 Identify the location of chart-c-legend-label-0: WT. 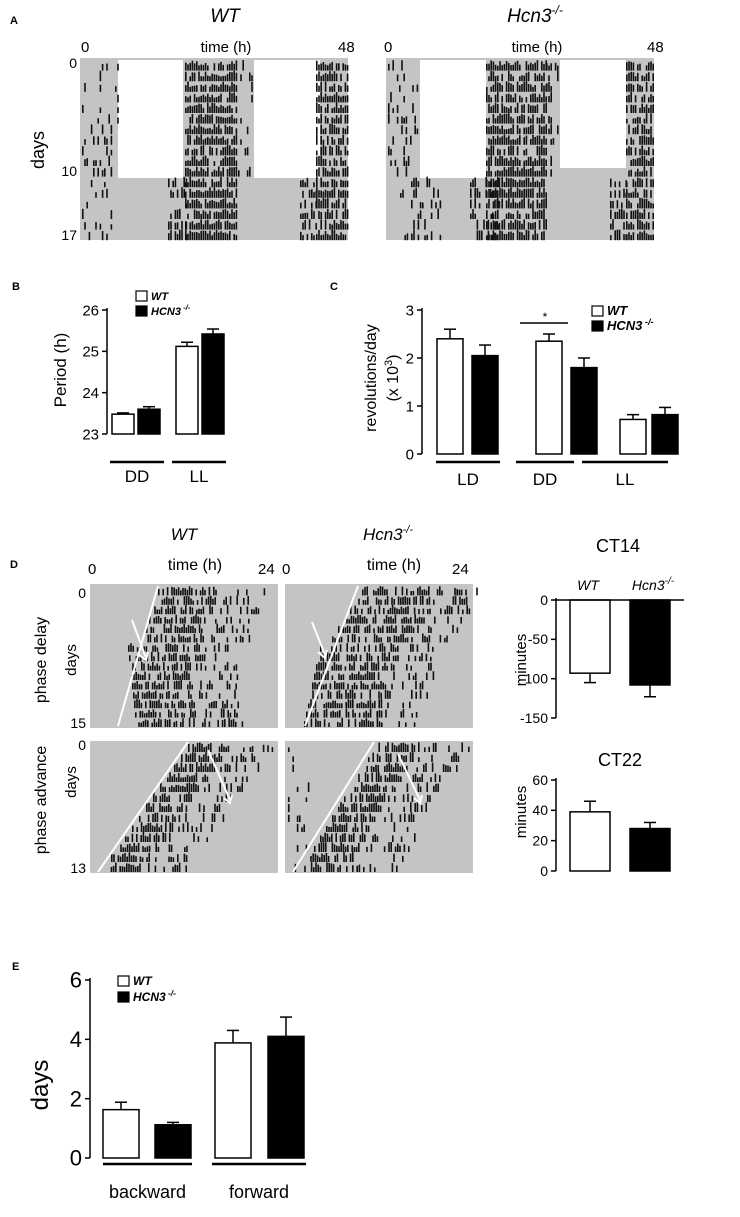
(617, 310).